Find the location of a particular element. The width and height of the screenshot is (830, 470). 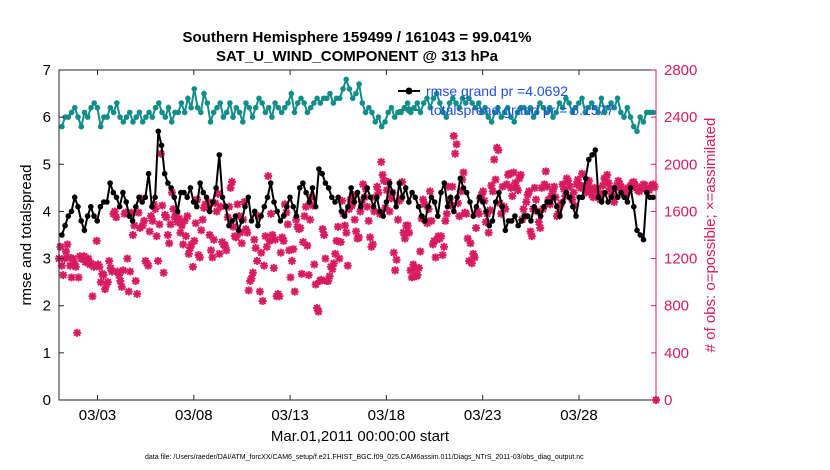

x-tick-label: 03/03 is located at coordinates (98, 415).